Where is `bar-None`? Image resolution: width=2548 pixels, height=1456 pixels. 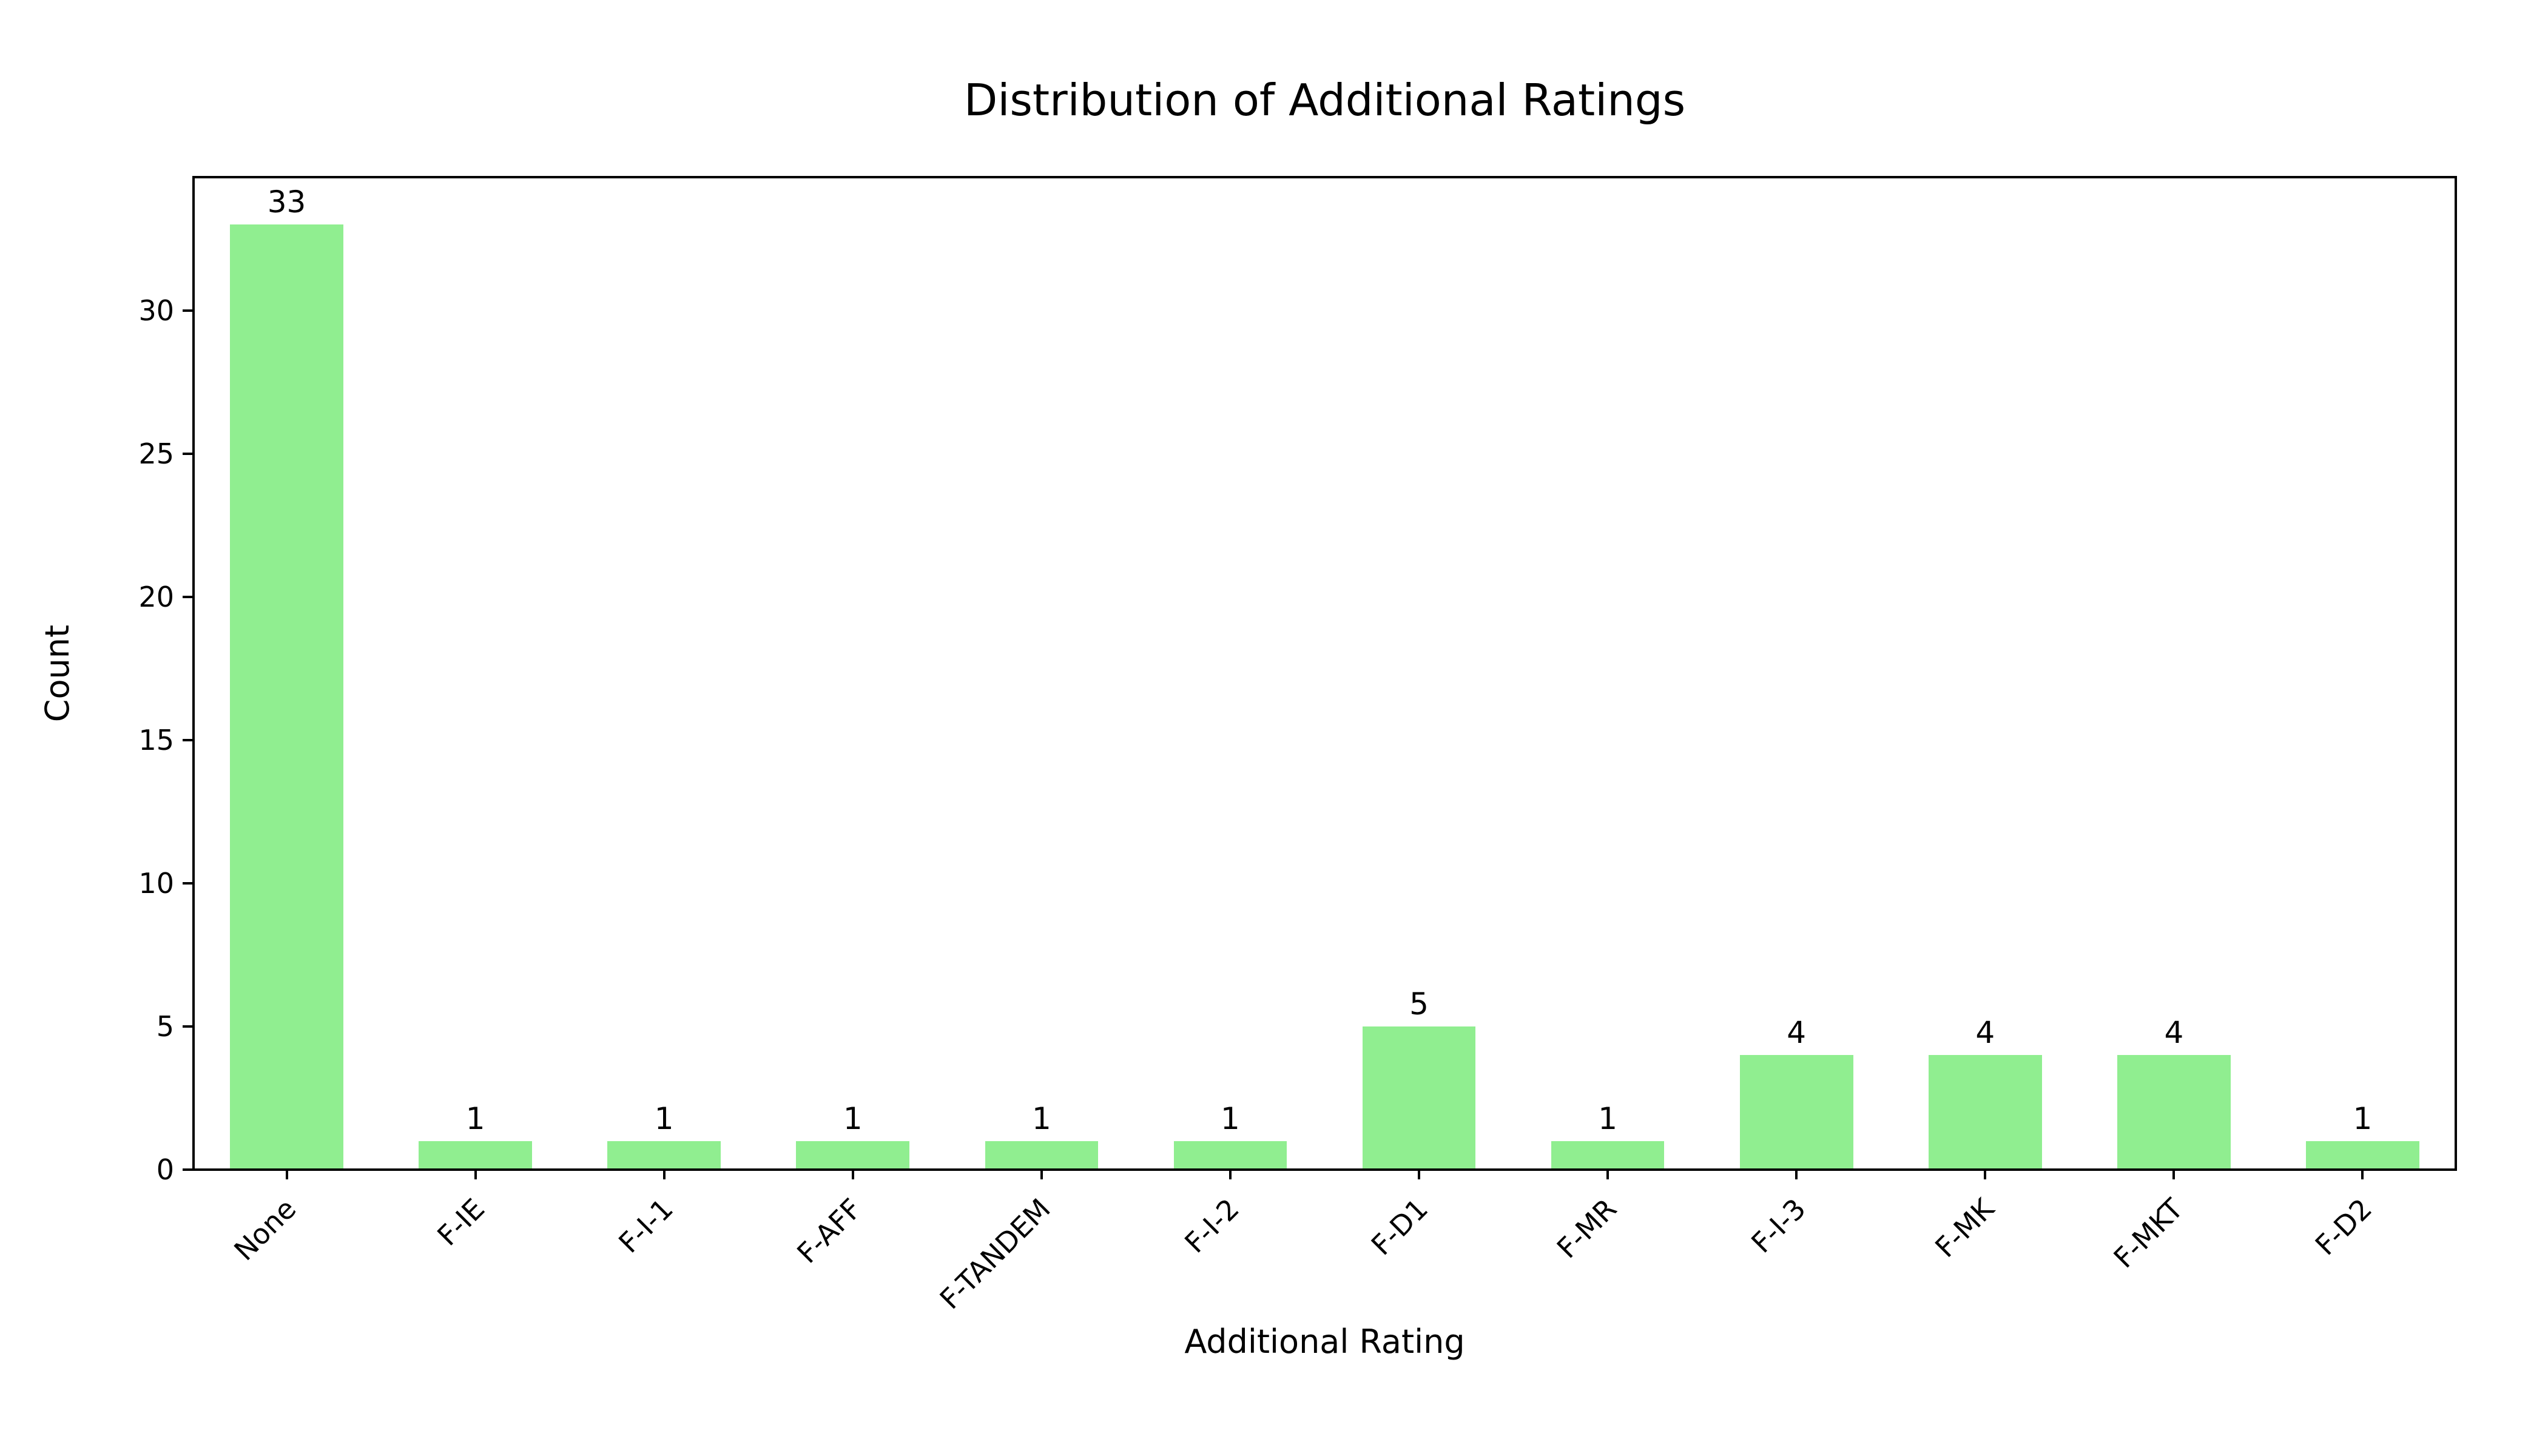
bar-None is located at coordinates (286, 697).